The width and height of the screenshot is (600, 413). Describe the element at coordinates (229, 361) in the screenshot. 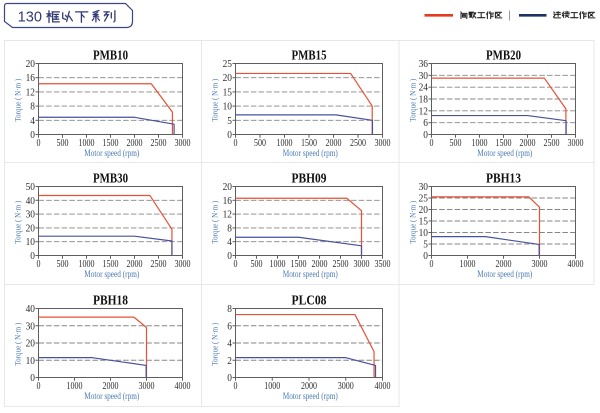

I see `svg-text: 2` at that location.